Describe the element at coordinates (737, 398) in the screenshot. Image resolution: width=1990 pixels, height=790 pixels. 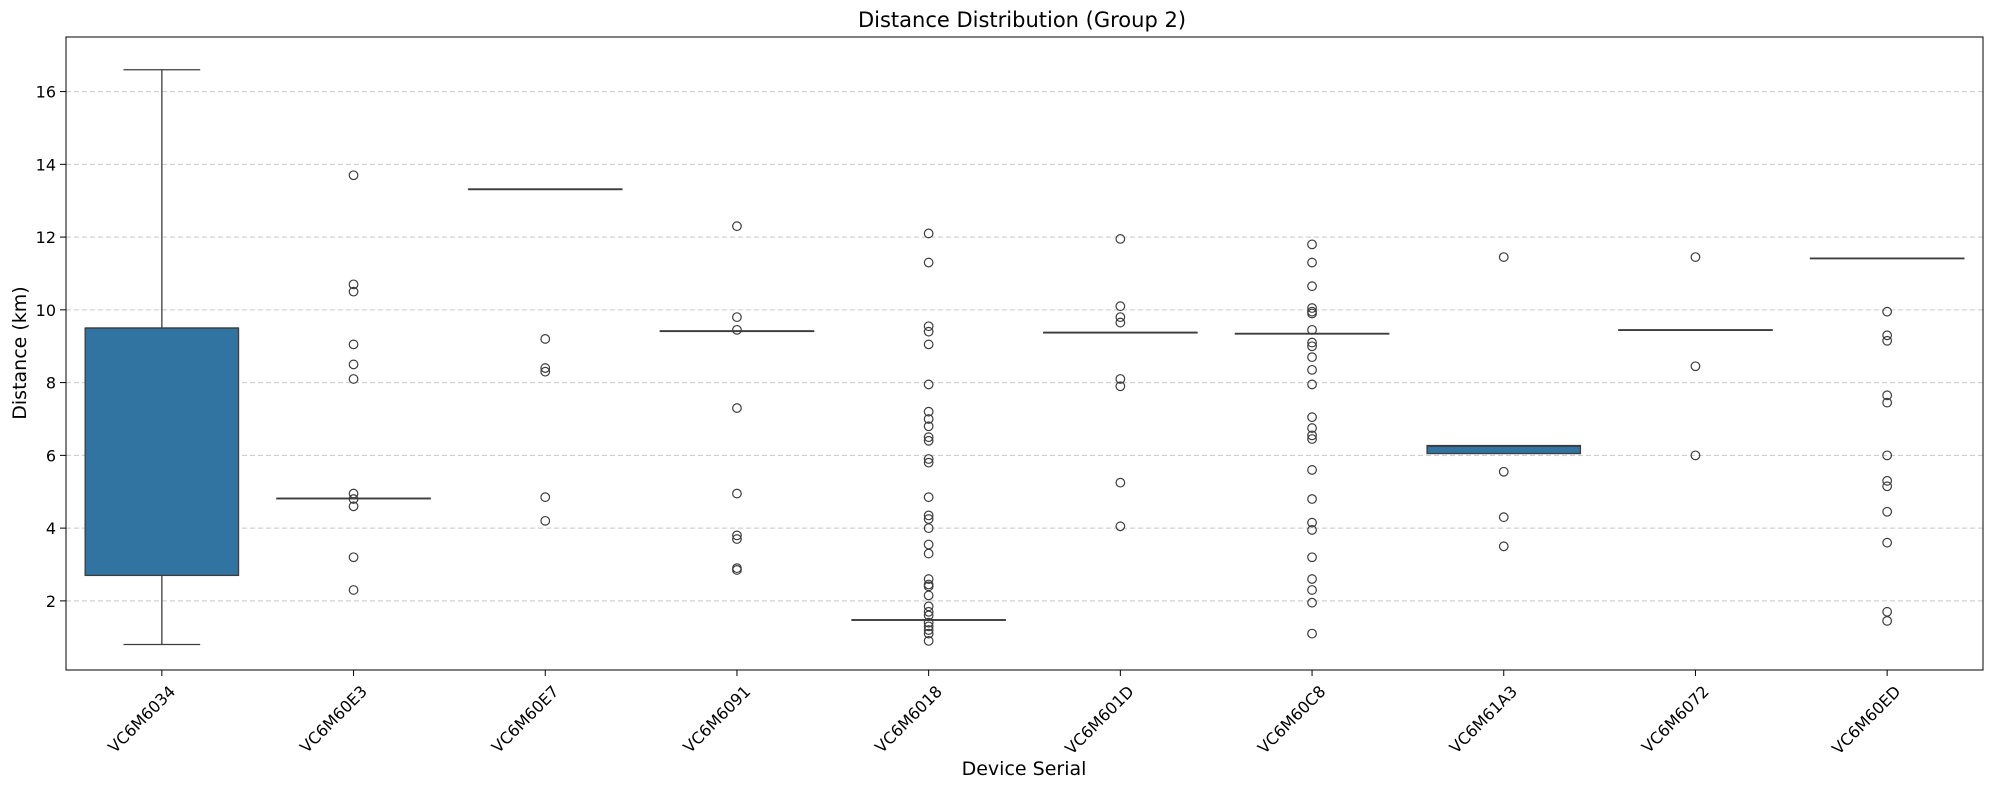
I see `box-vc6m6091` at that location.